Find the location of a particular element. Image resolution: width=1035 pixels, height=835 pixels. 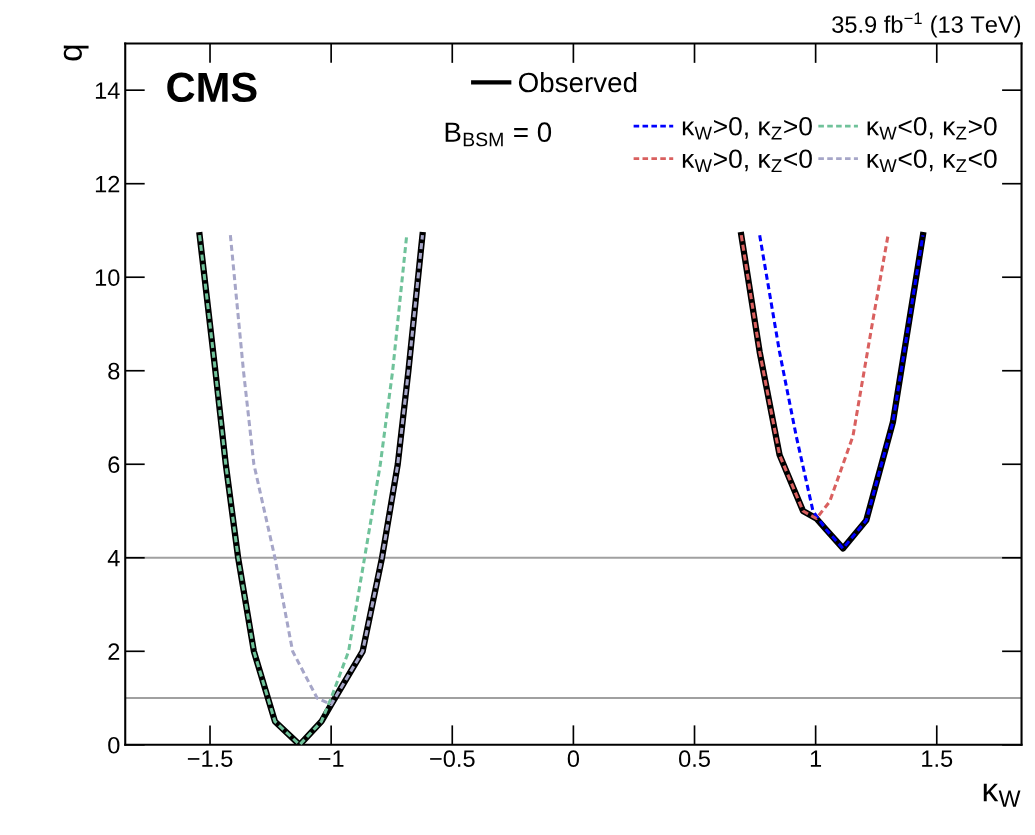

y-tick-label: 4 is located at coordinates (113, 558).